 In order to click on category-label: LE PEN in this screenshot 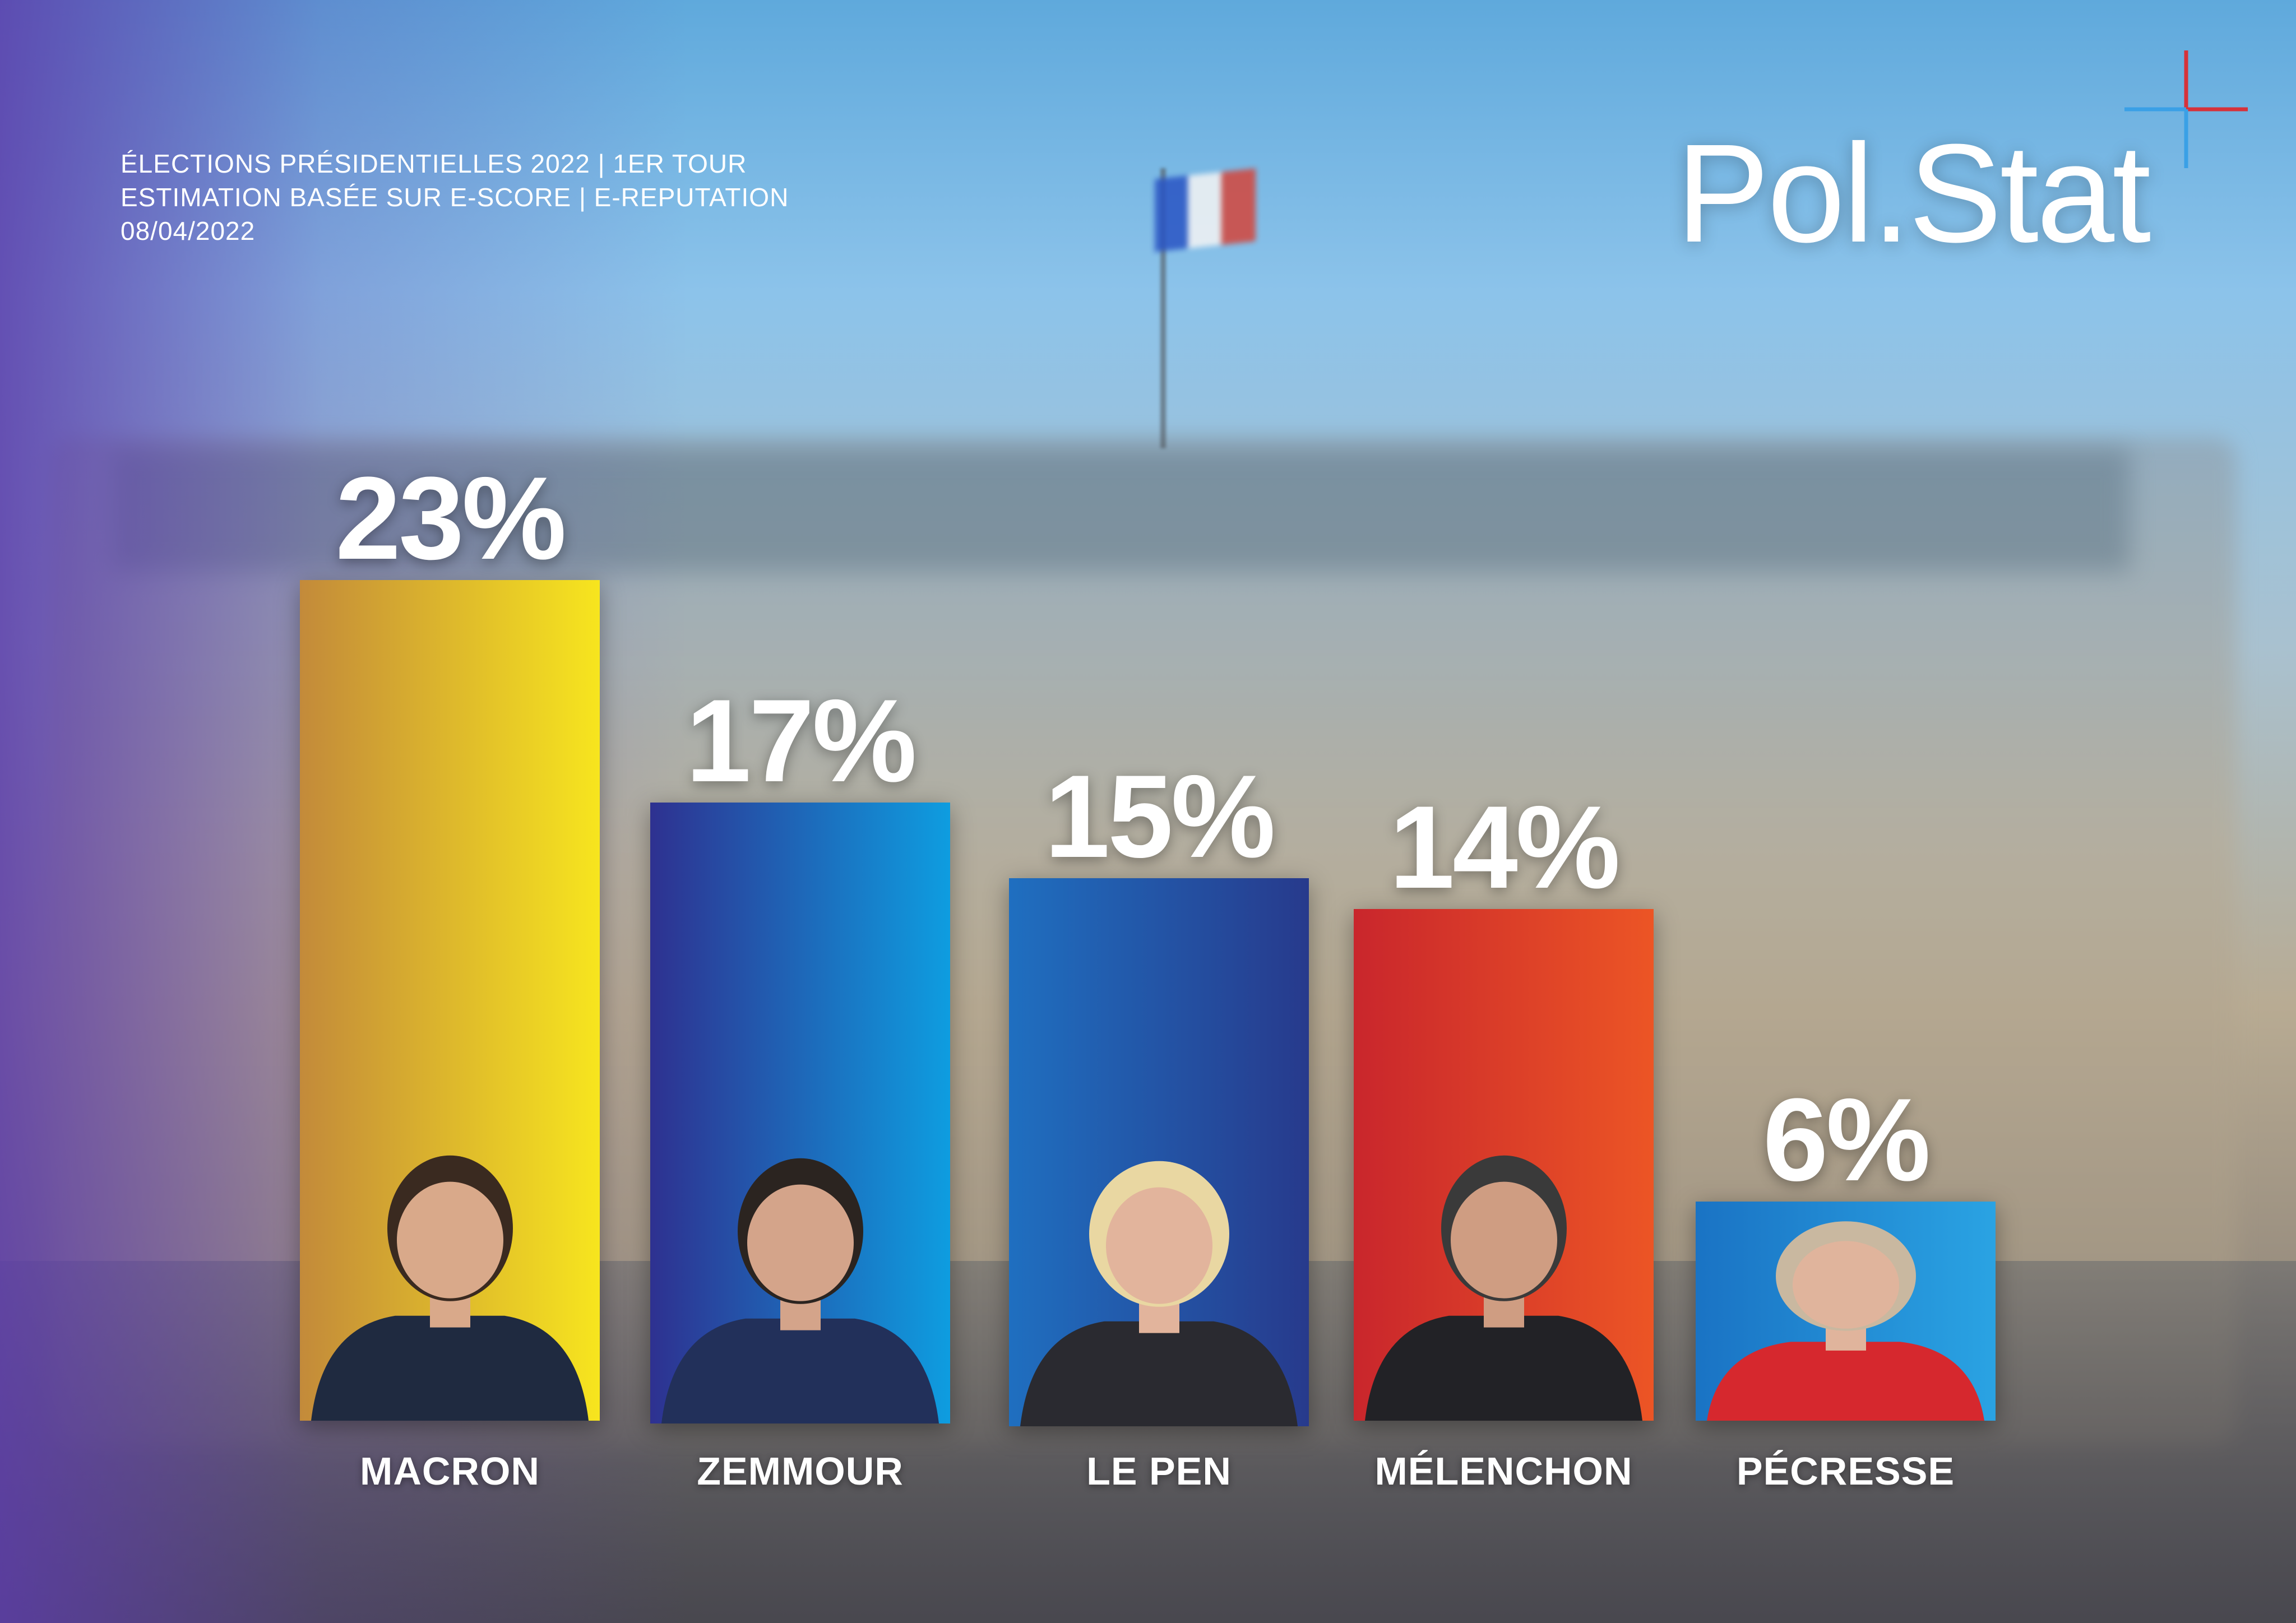, I will do `click(1159, 1471)`.